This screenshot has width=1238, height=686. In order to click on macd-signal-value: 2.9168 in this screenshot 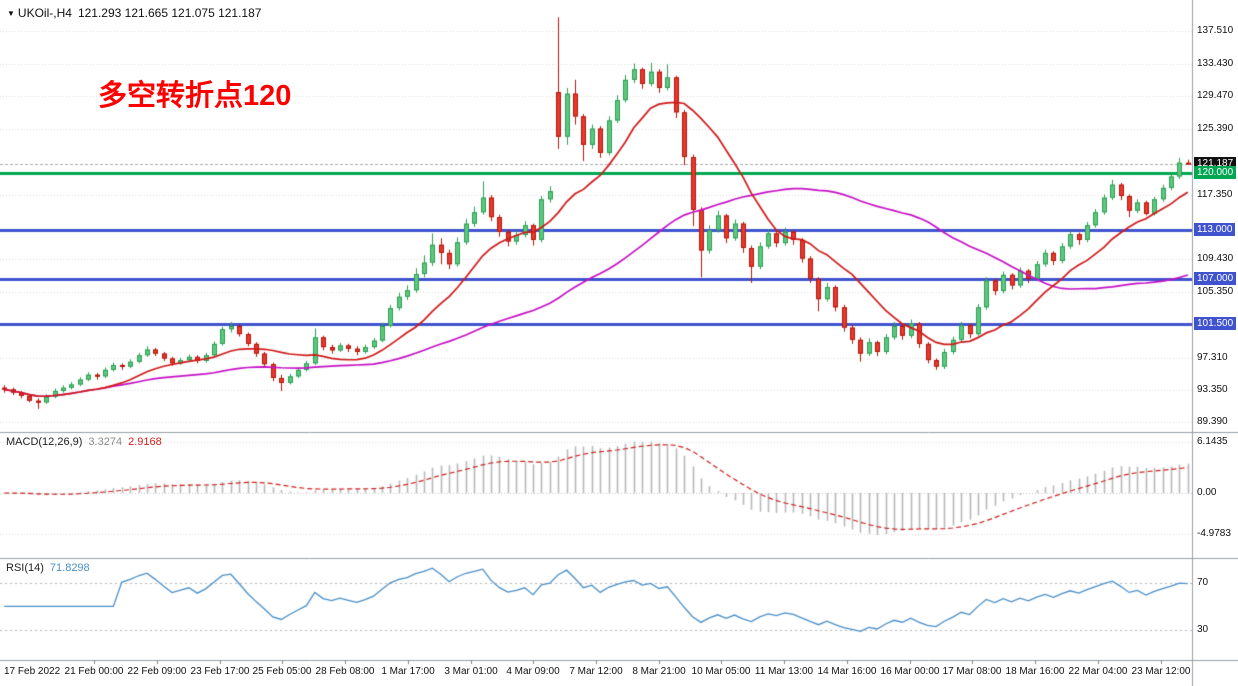, I will do `click(145, 442)`.